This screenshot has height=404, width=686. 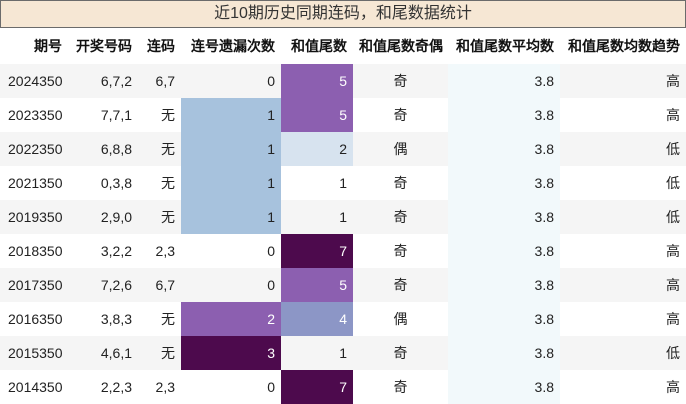 I want to click on cell-numbers: 6,7,2, so click(x=103, y=81).